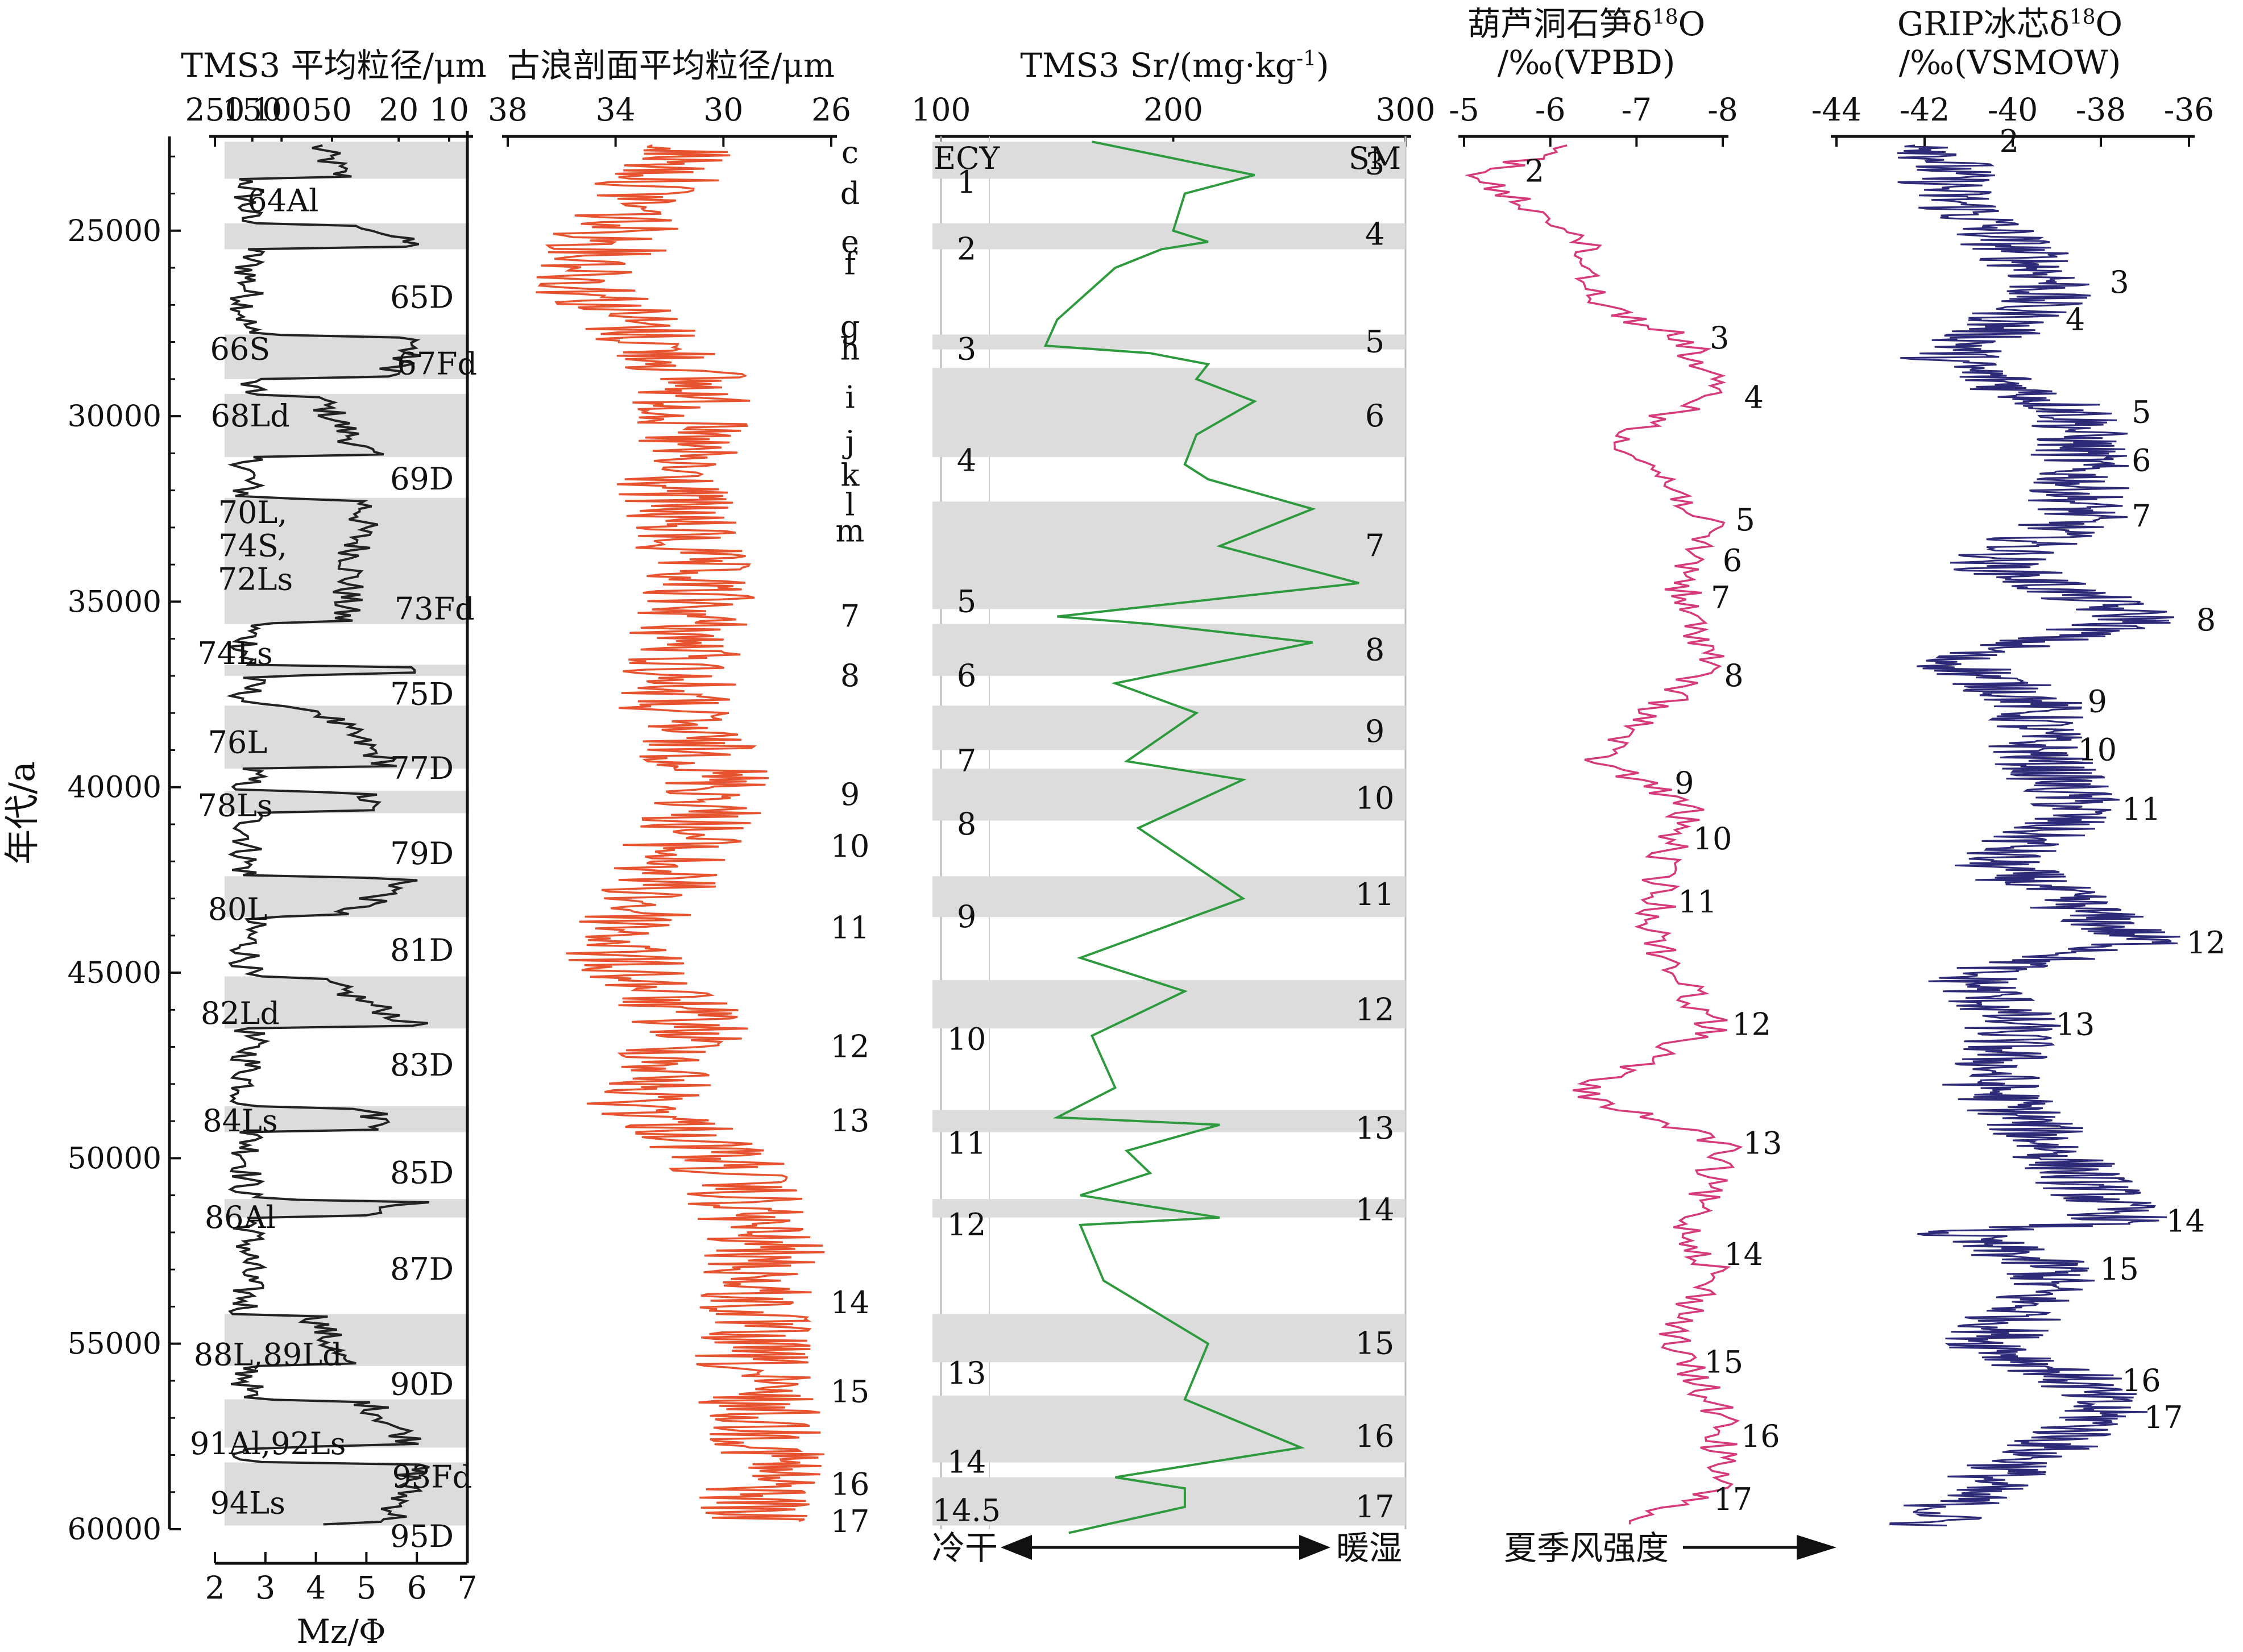 The width and height of the screenshot is (2243, 1652). I want to click on gulang-event-label: j, so click(848, 442).